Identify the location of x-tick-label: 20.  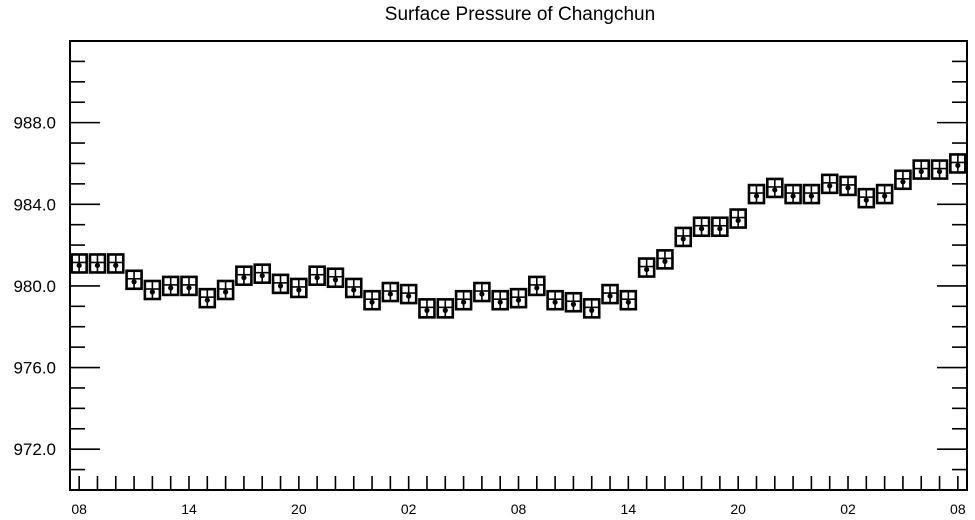
(299, 509).